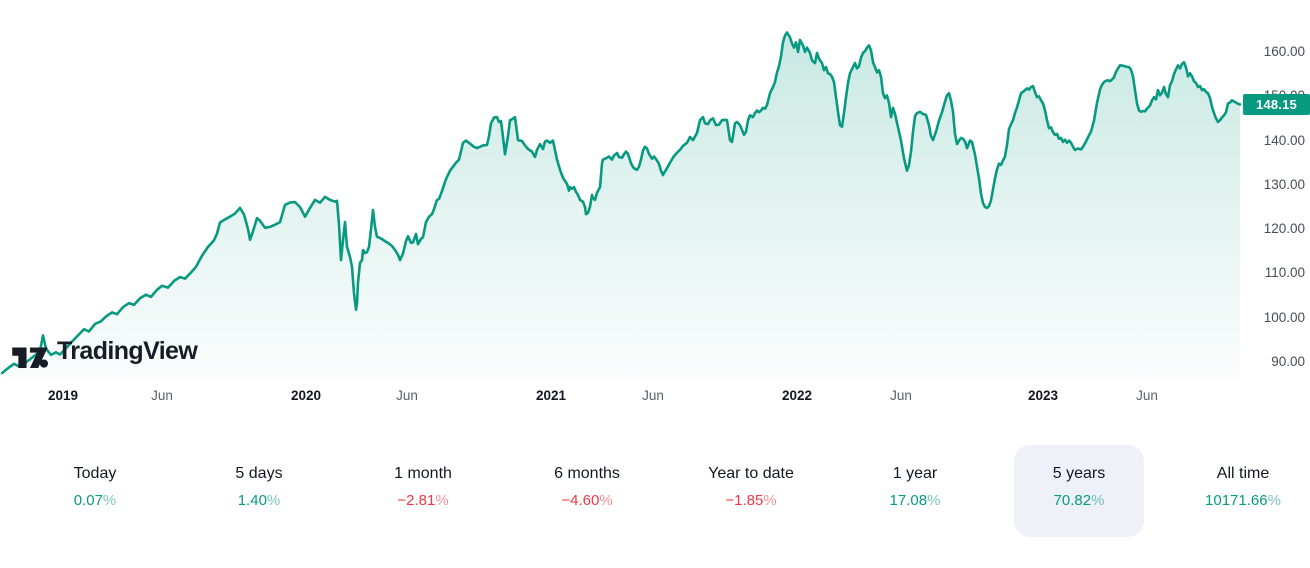 The height and width of the screenshot is (568, 1310). I want to click on price-scale-label: 140.00, so click(1284, 140).